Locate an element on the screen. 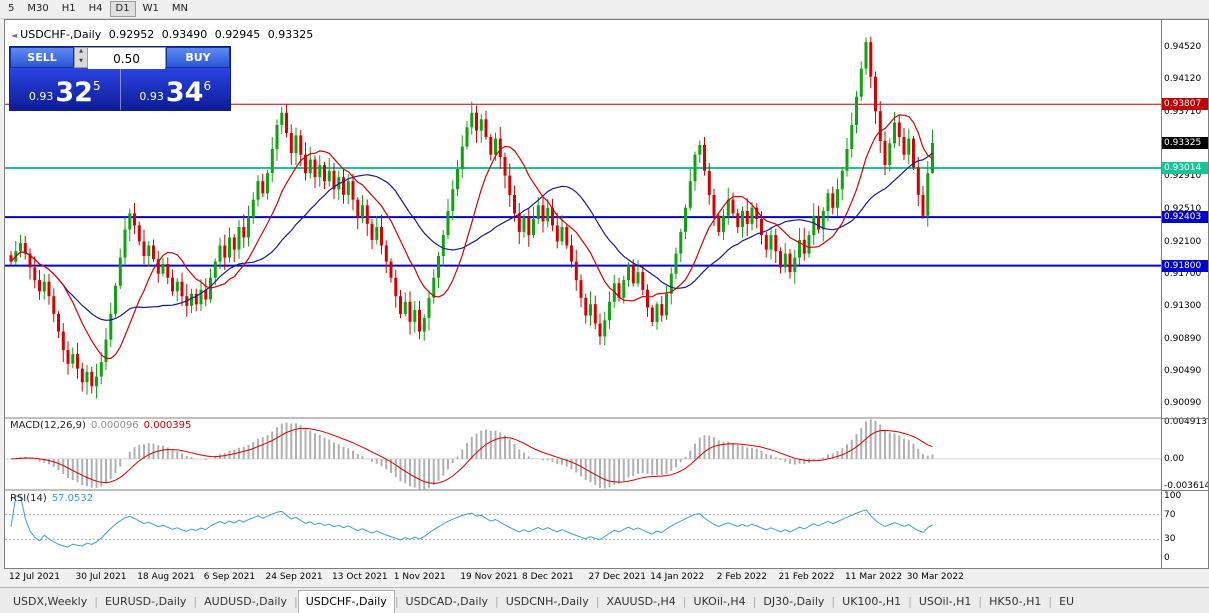 The height and width of the screenshot is (613, 1209). price-tick-label: 0.91700 is located at coordinates (1183, 273).